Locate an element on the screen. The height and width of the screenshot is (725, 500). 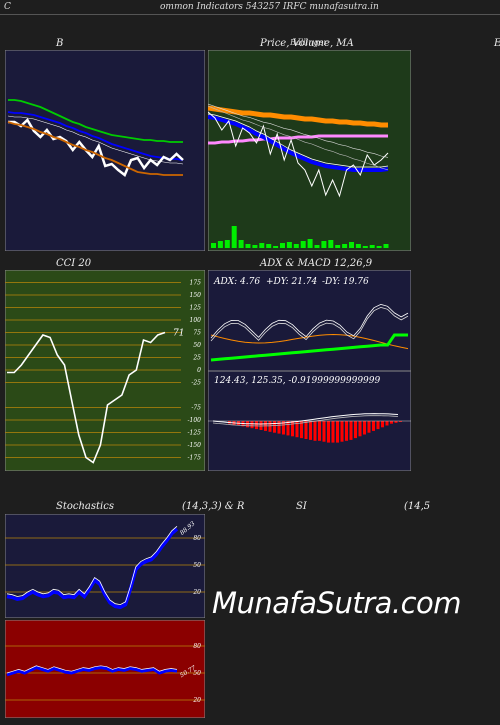
cci-tick-label: 150 is located at coordinates (196, 295).